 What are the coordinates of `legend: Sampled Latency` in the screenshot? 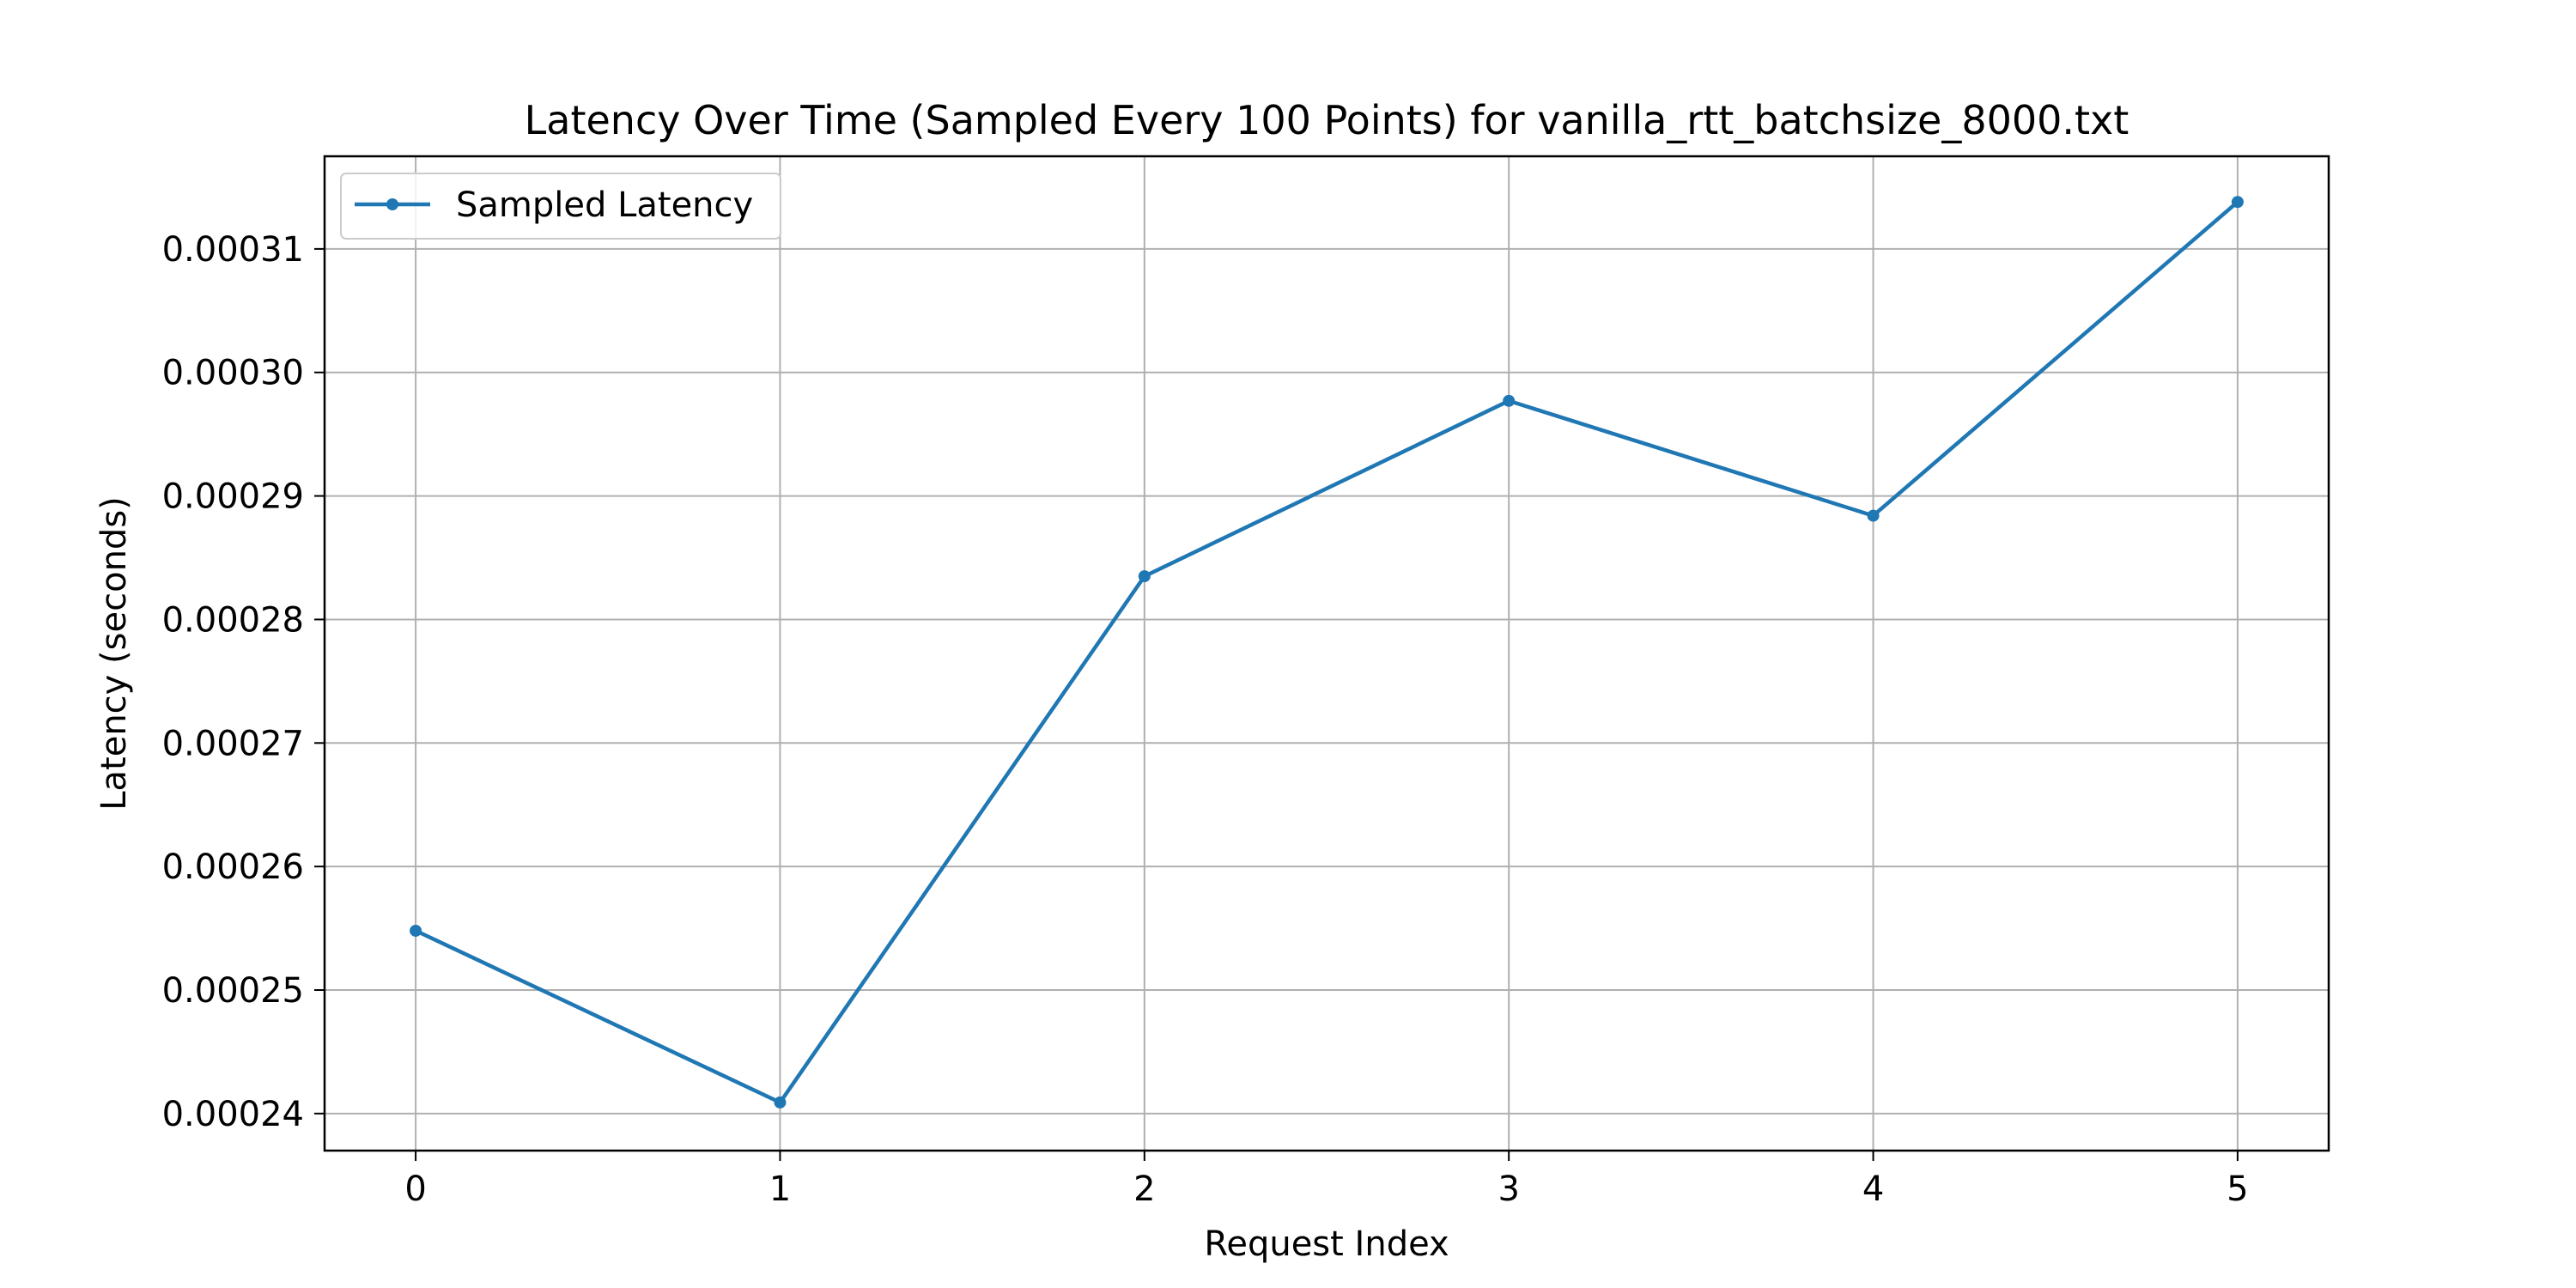 It's located at (561, 207).